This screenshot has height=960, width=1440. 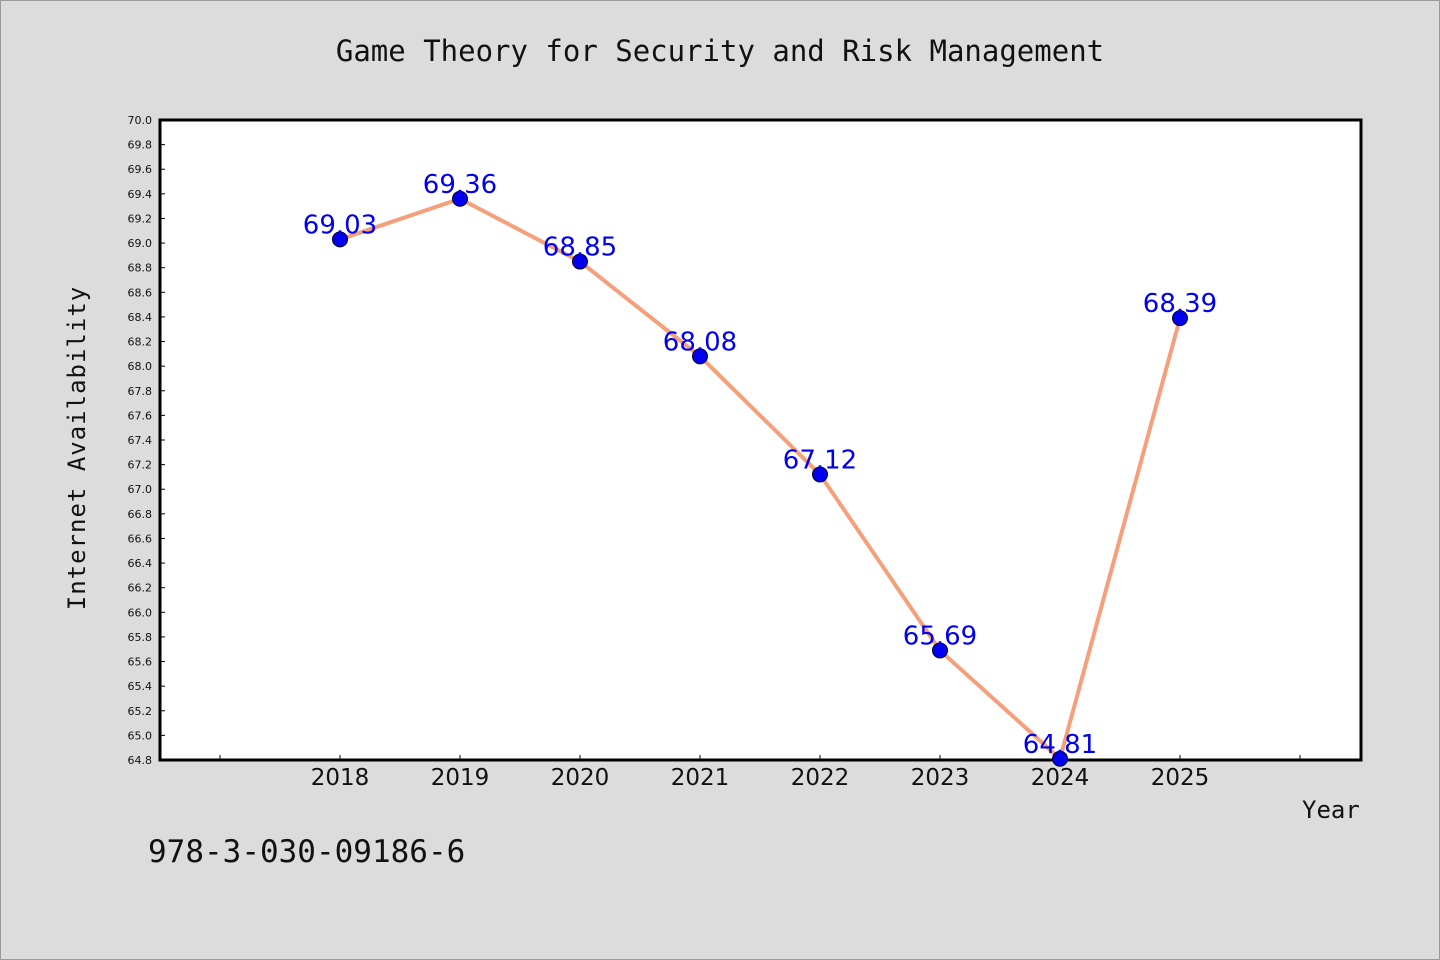 I want to click on x-axis: 2018 2019 2020 2021 2022 2023 2024 2025, so click(x=760, y=773).